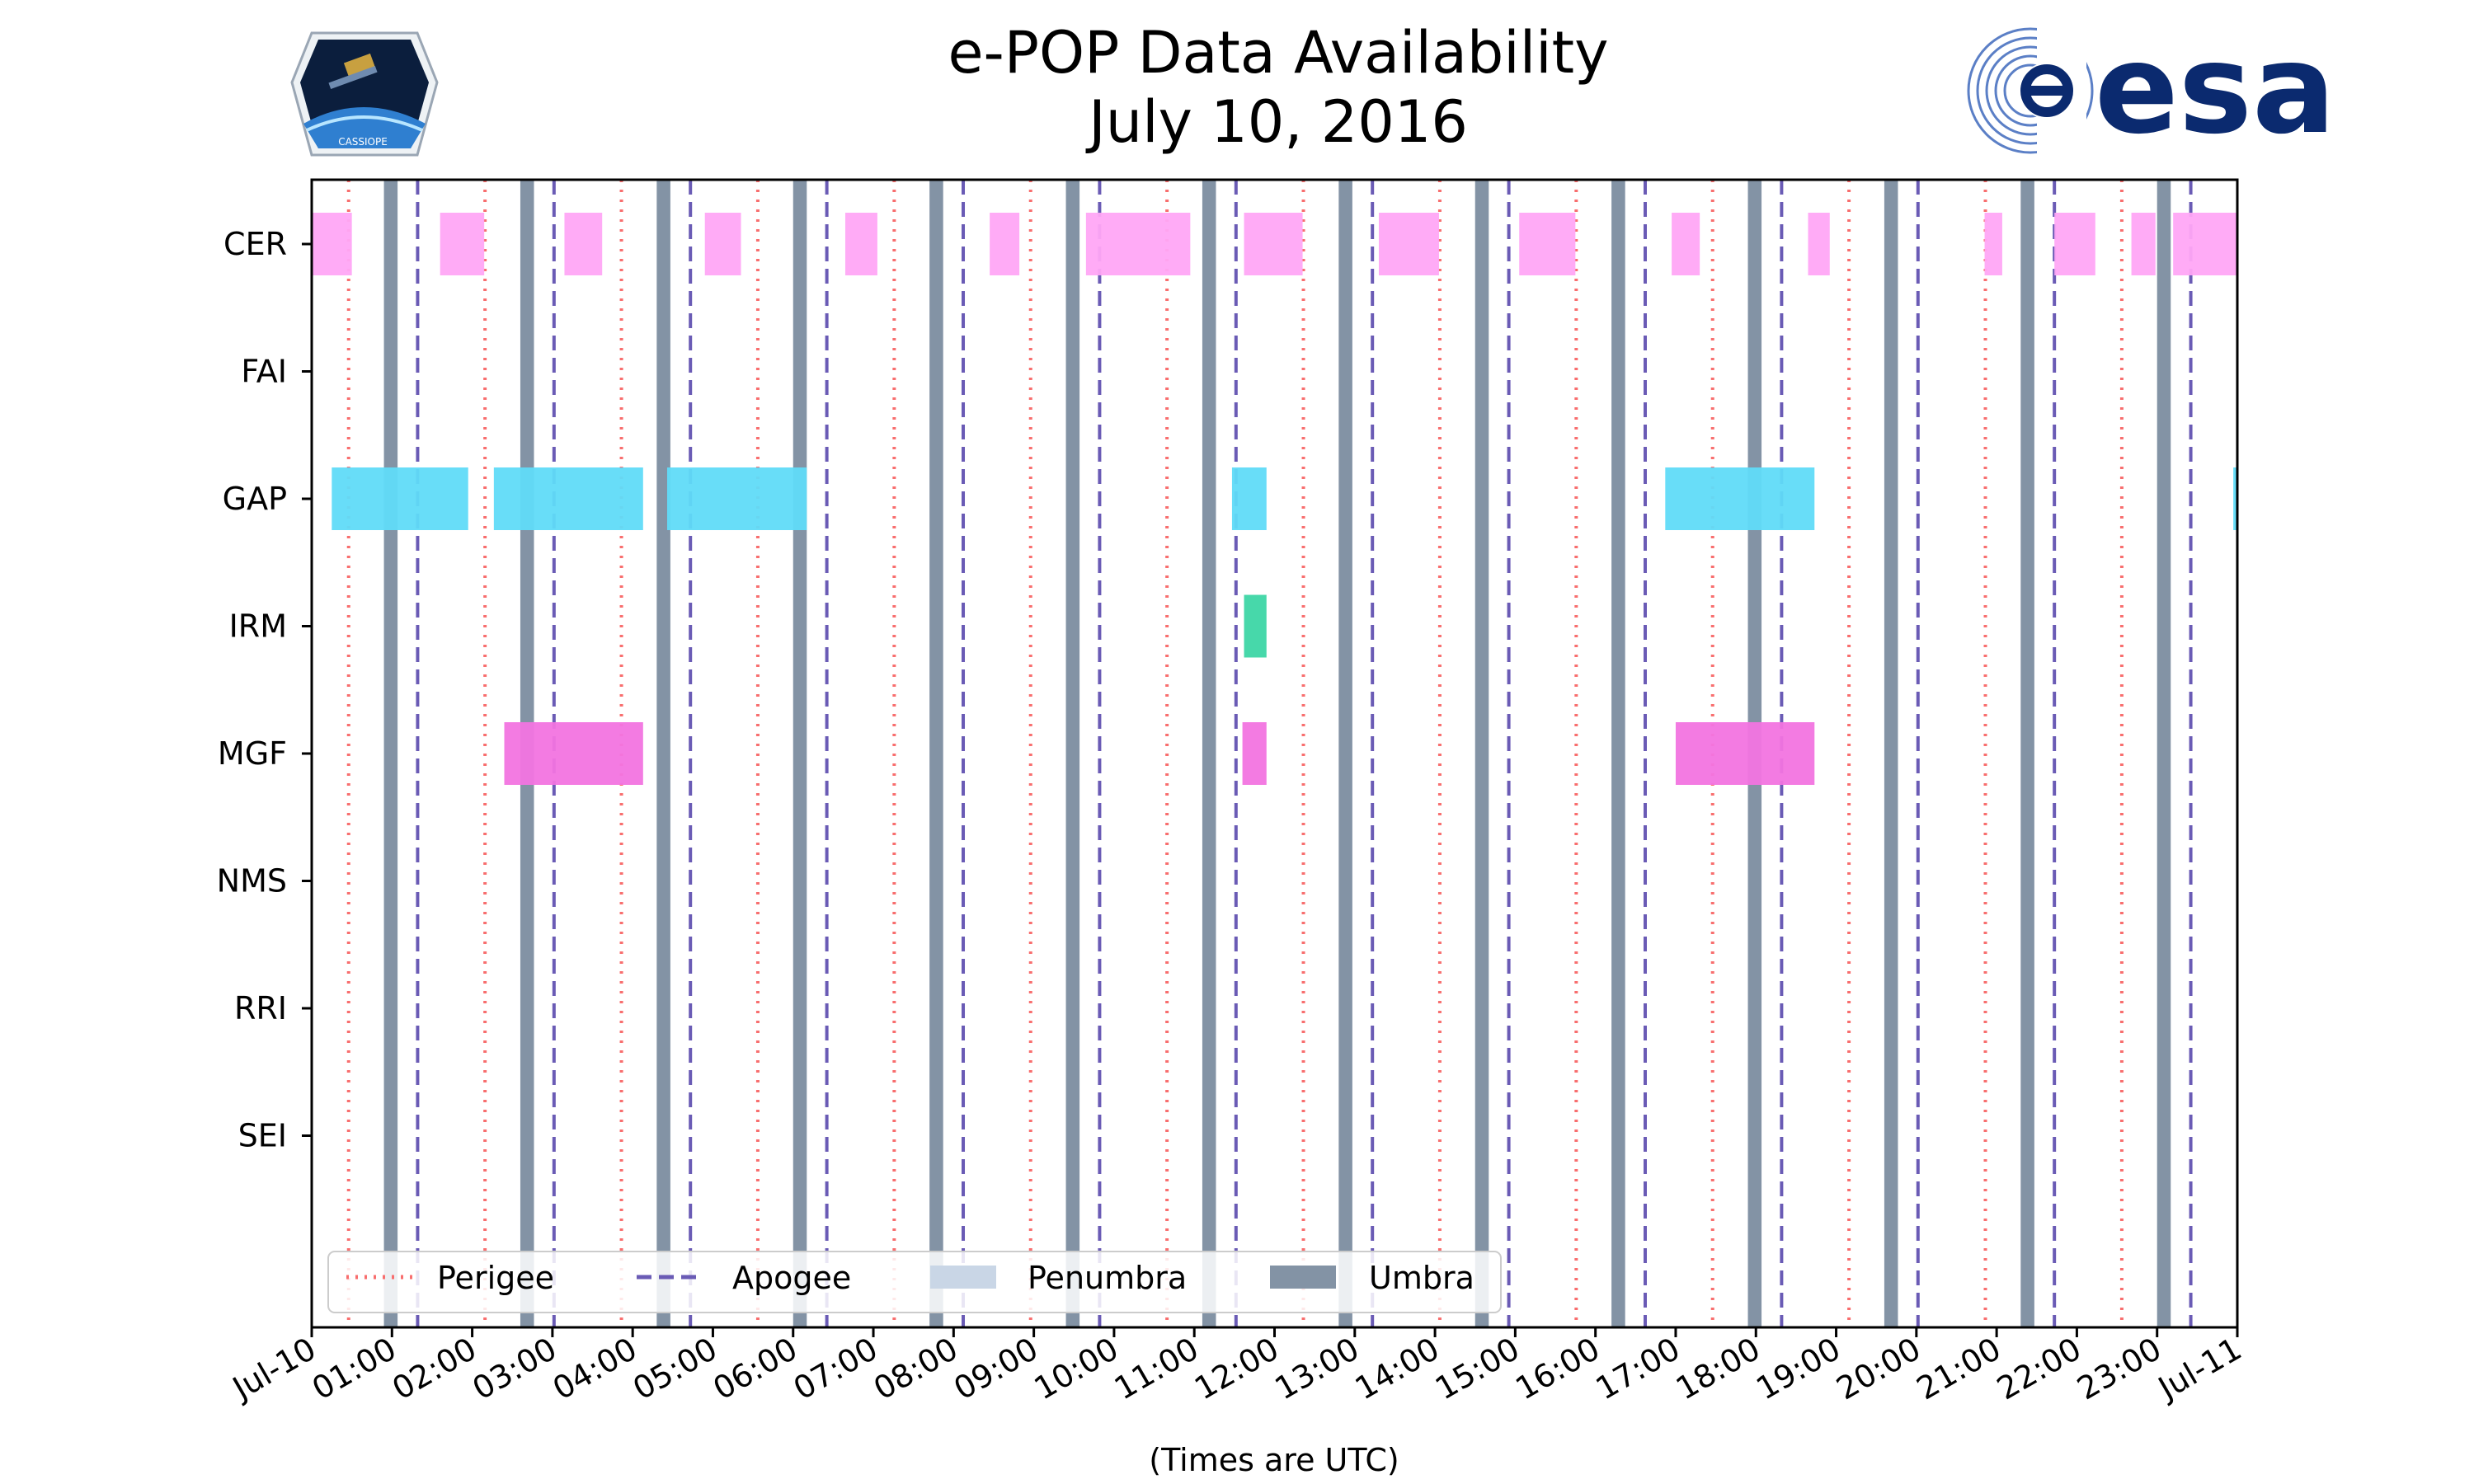  Describe the element at coordinates (1274, 1460) in the screenshot. I see `x-axis-label: (Times are UTC)` at that location.